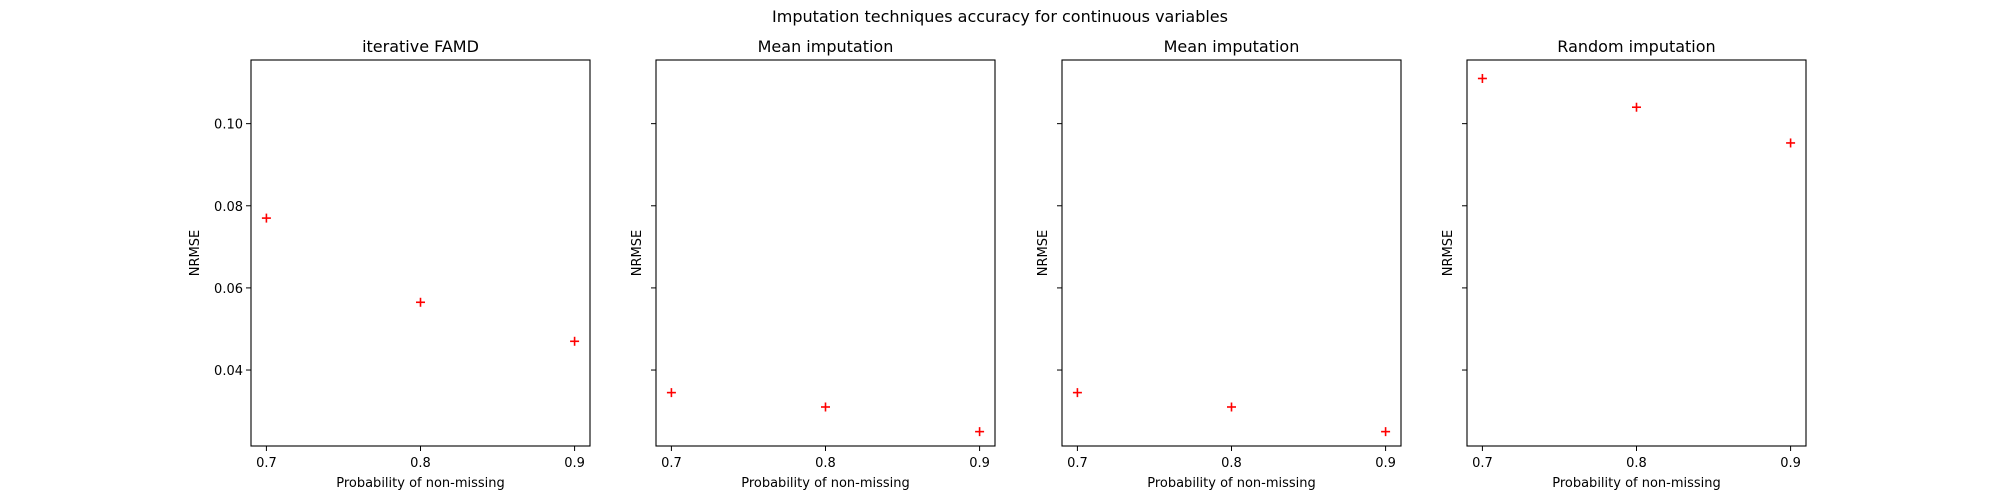 The image size is (2000, 500). I want to click on y-tick-label: 0.06, so click(228, 289).